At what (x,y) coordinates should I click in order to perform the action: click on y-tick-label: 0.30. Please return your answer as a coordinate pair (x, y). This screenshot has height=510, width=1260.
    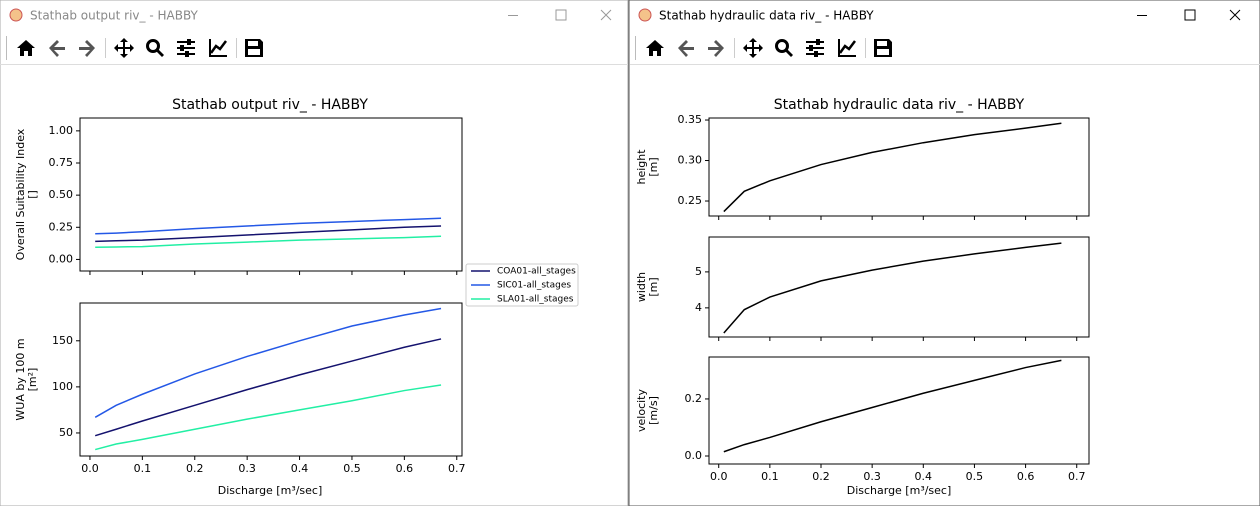
    Looking at the image, I should click on (690, 160).